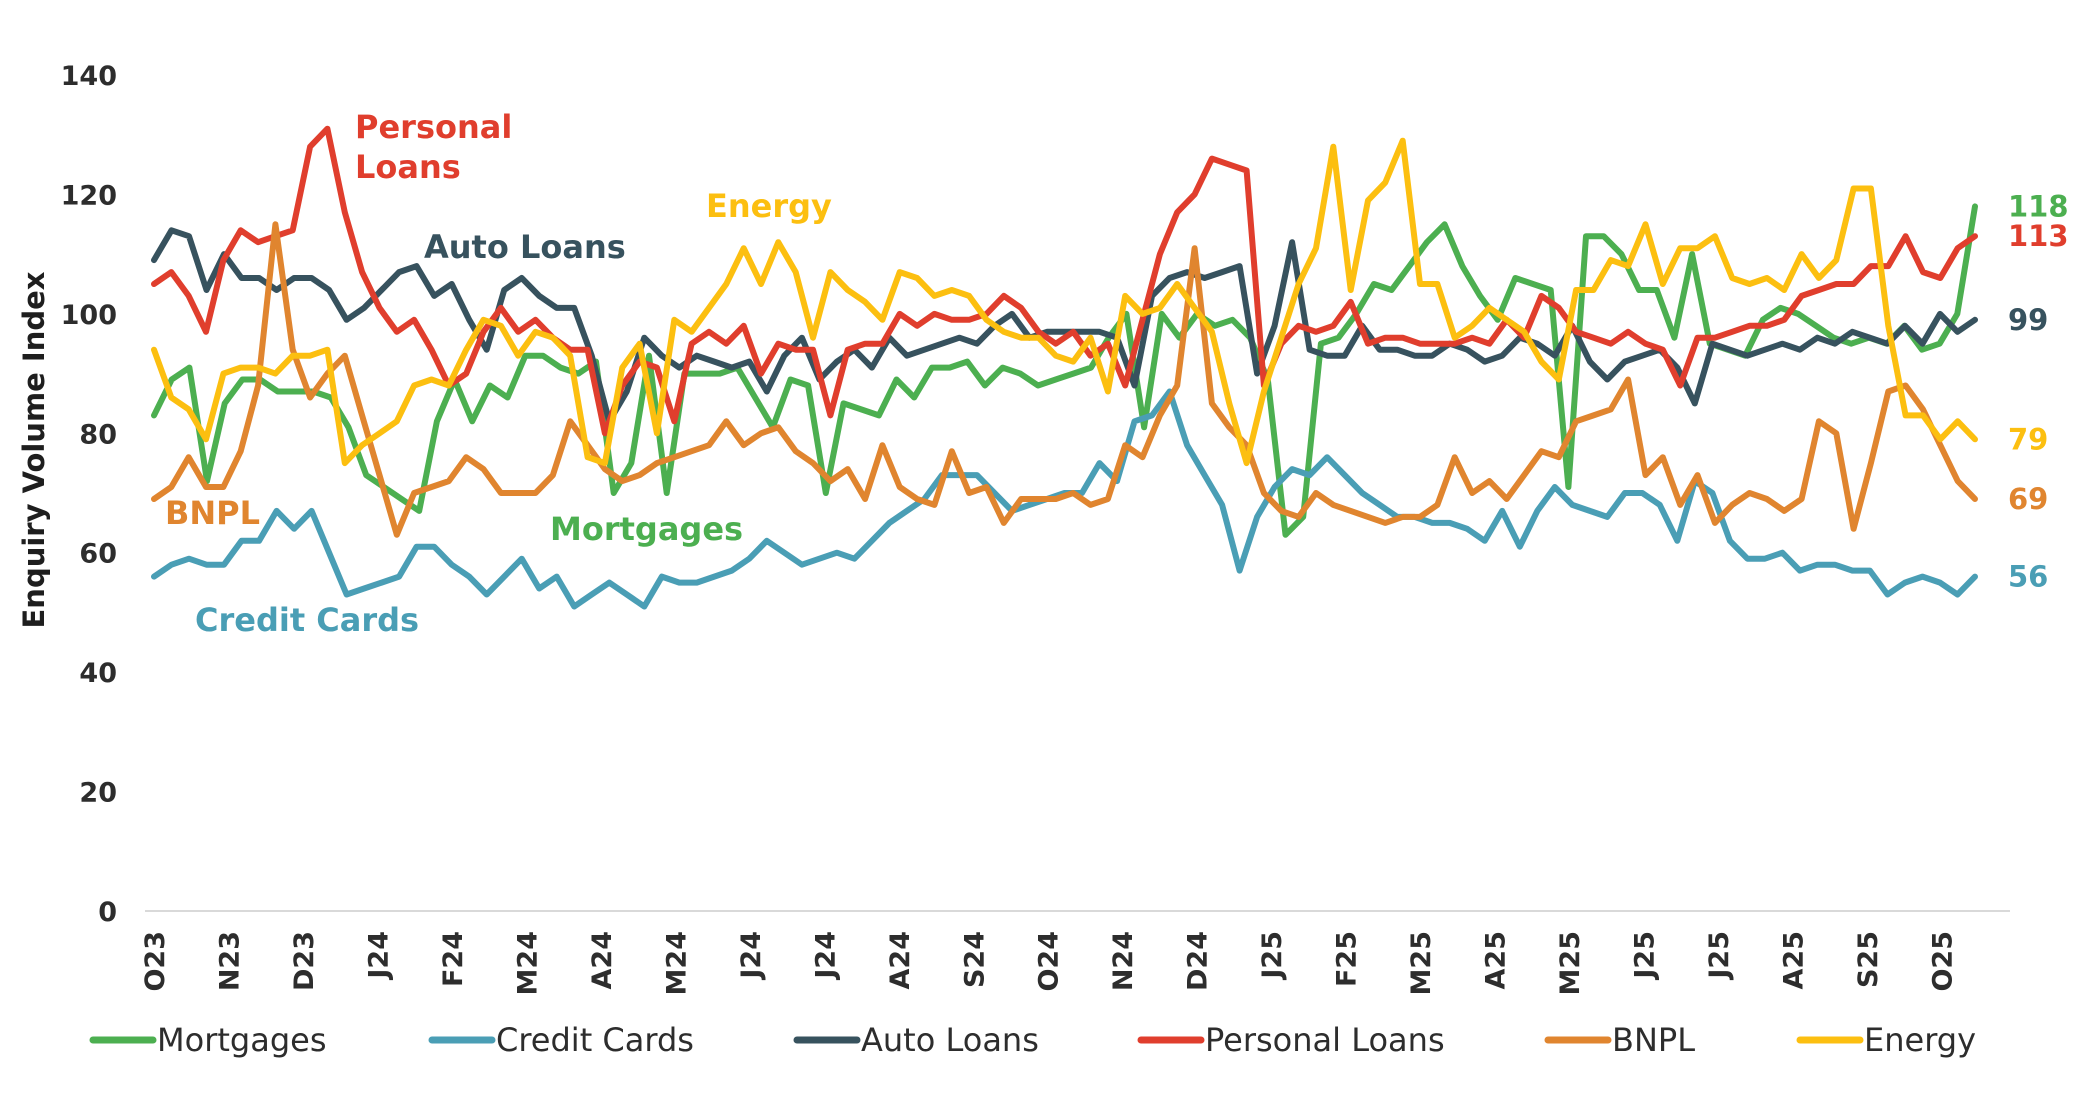 This screenshot has height=1110, width=2073. Describe the element at coordinates (2038, 206) in the screenshot. I see `end-value-label: 118` at that location.